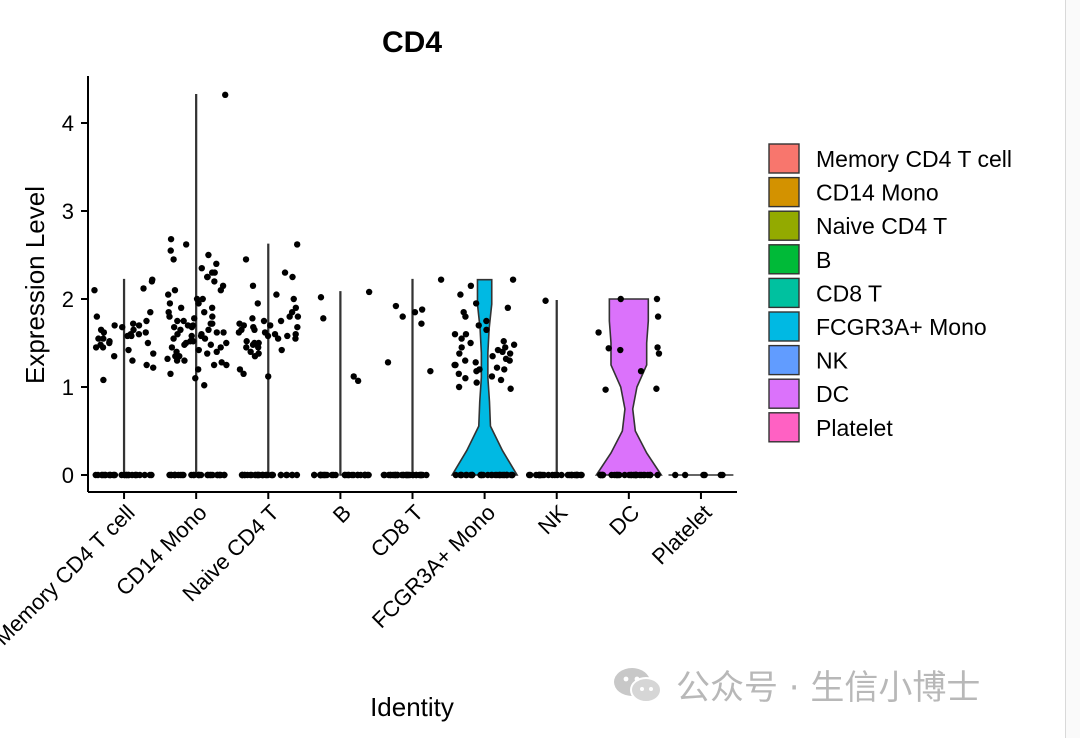  Describe the element at coordinates (68, 475) in the screenshot. I see `y-tick-label: 0` at that location.